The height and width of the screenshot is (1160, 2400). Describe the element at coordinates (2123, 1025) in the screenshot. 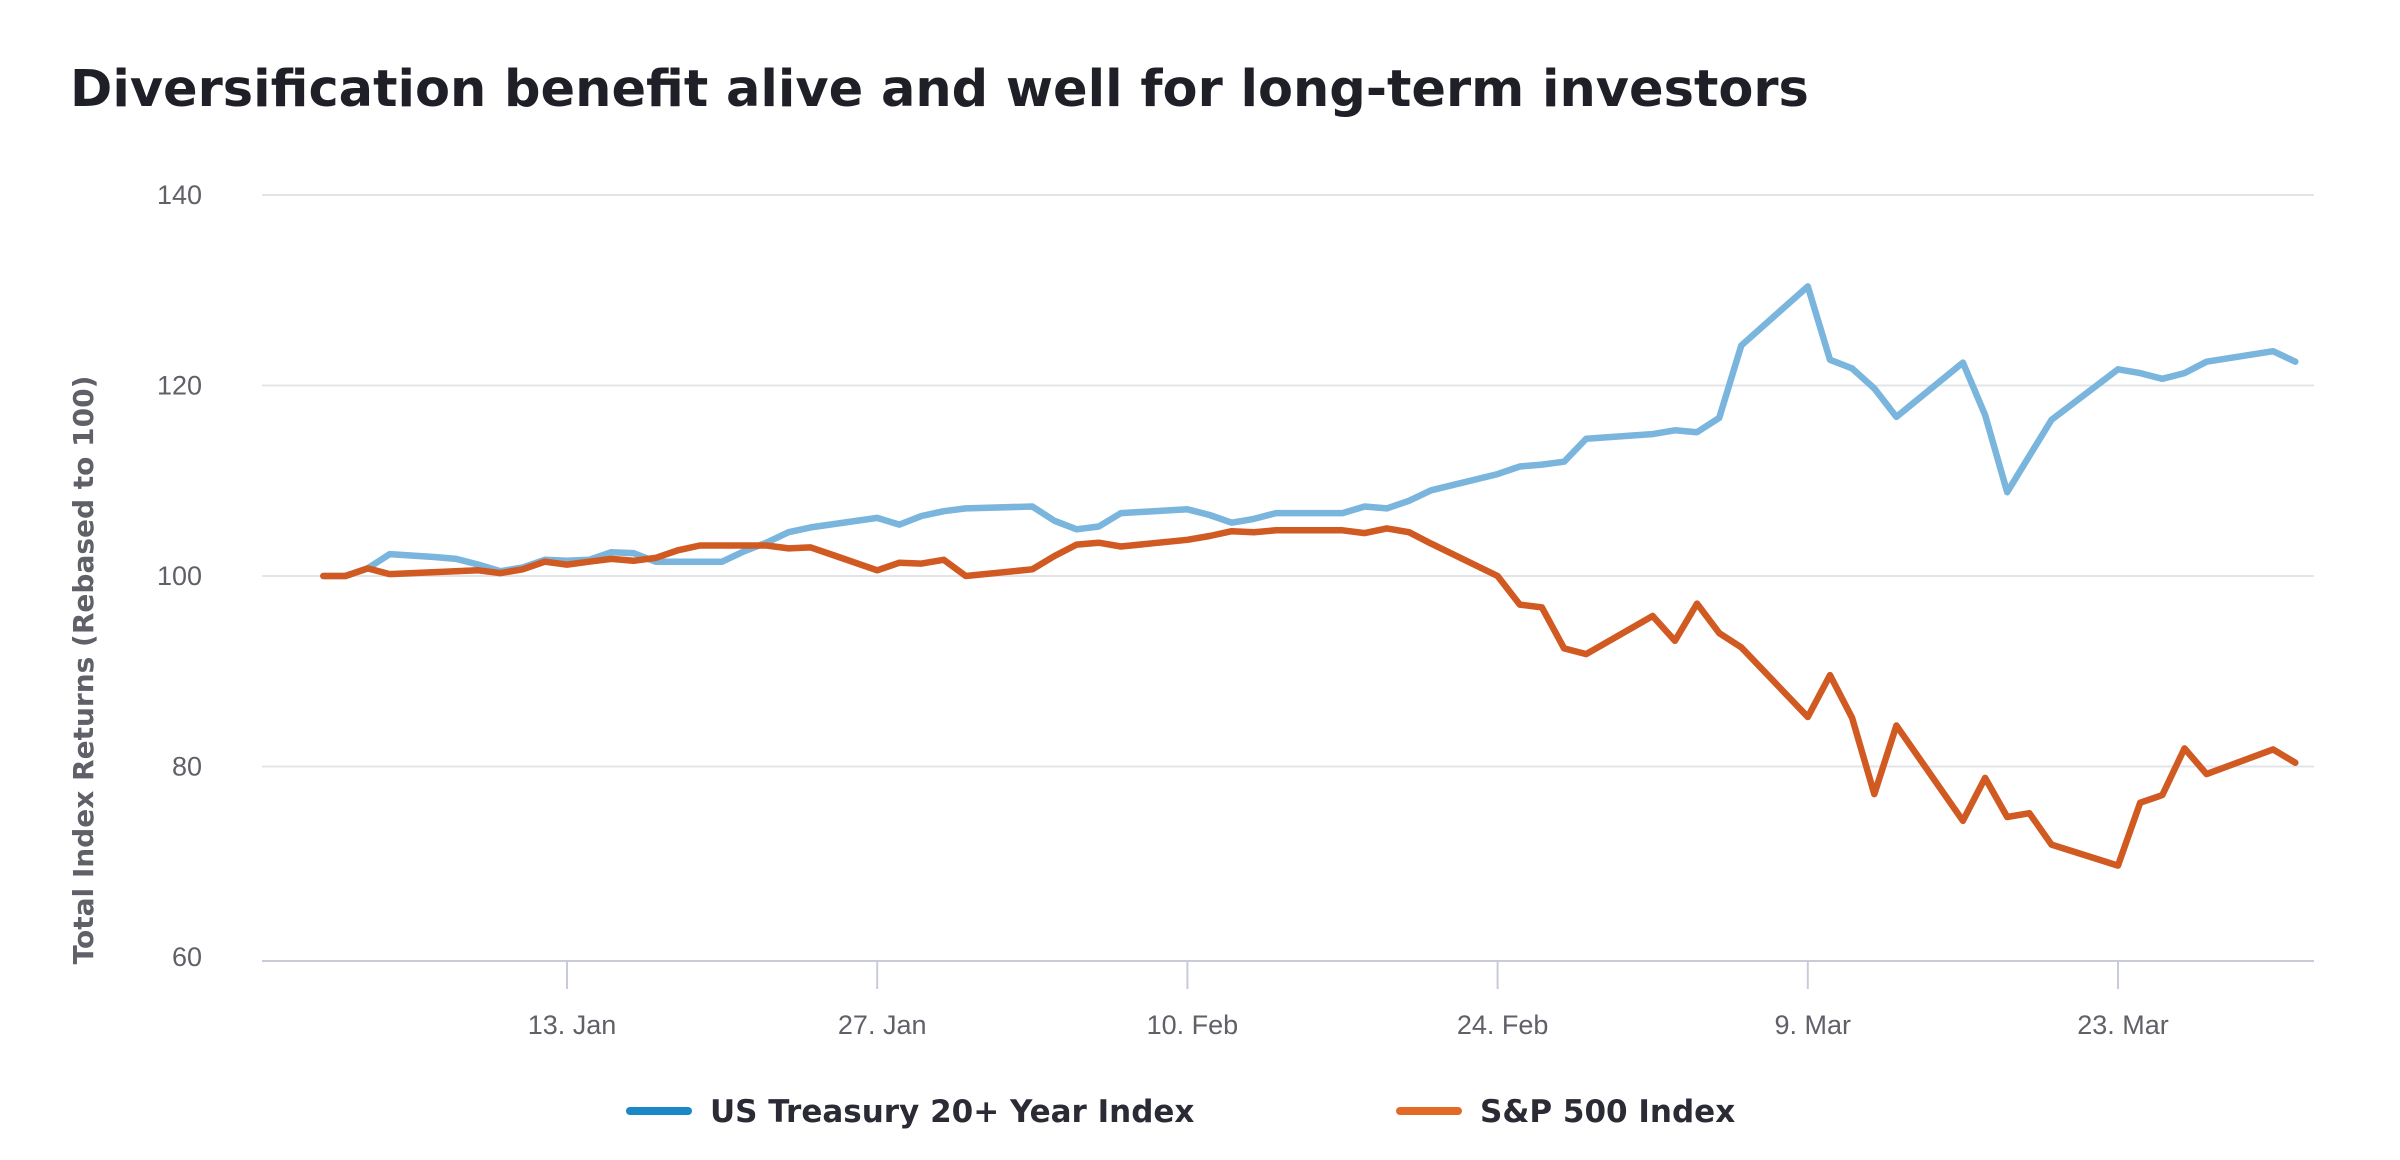

I see `x-tick-label: 23. Mar` at that location.